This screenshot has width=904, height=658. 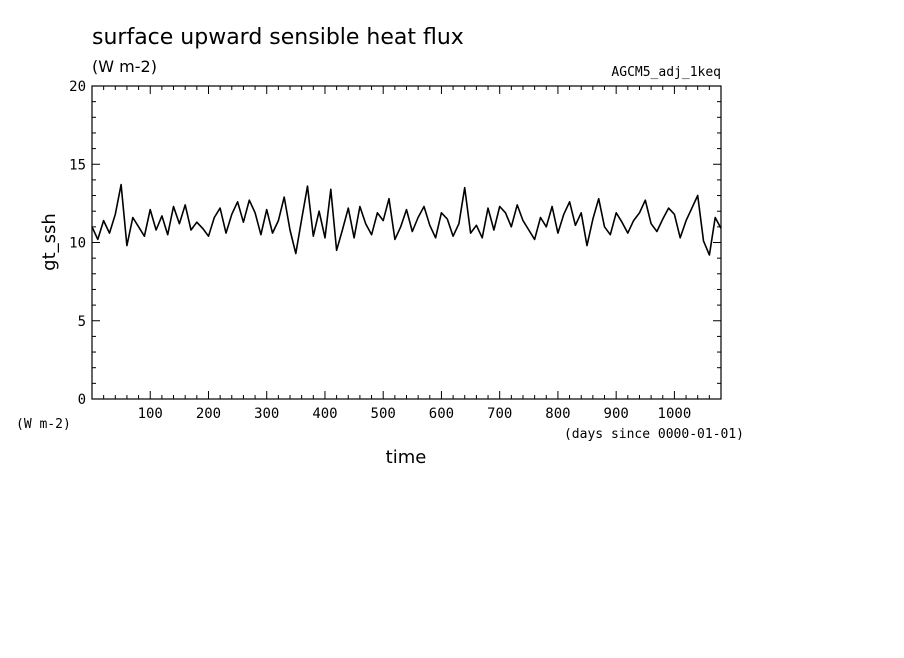 I want to click on y-axis-units: (W m-2), so click(x=43, y=424).